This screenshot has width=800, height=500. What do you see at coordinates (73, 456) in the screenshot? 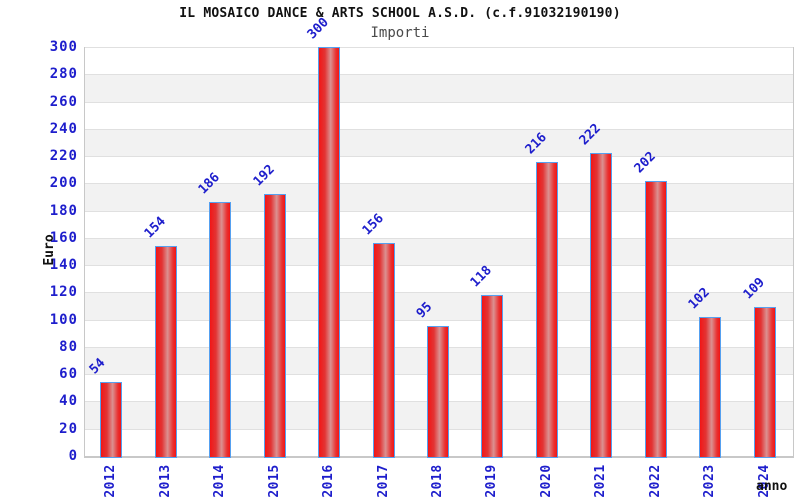
I see `y-tick-label: 0` at bounding box center [73, 456].